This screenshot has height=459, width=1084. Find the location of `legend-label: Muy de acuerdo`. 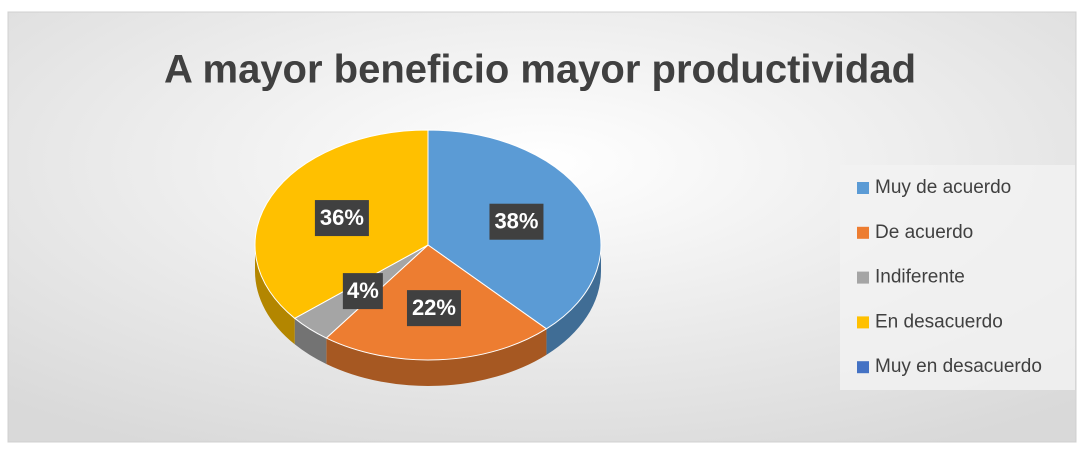

legend-label: Muy de acuerdo is located at coordinates (943, 187).